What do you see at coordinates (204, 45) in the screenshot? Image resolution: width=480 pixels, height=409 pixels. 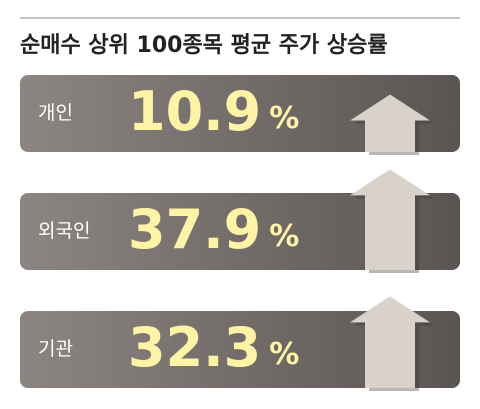 I see `title: 순매수 상위 100종목 평균 주가 상승률` at bounding box center [204, 45].